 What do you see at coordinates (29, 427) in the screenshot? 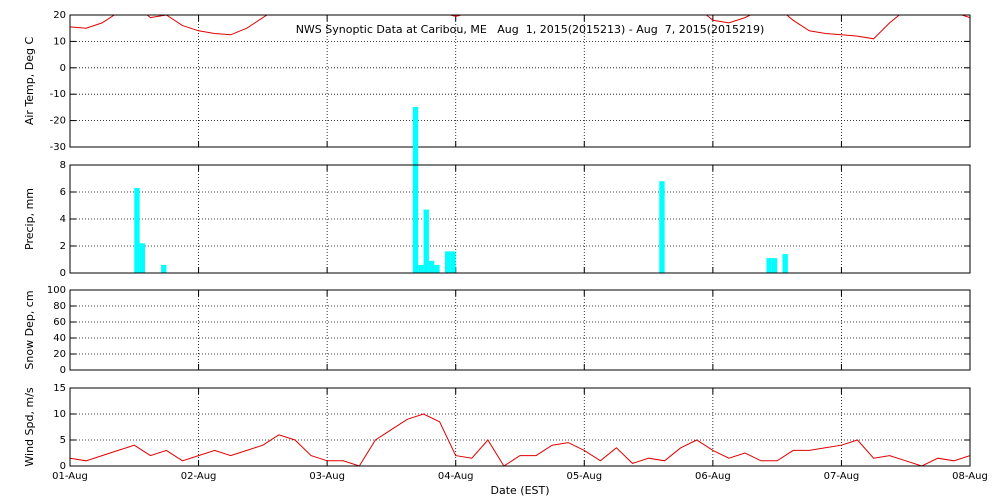
I see `y-axis-label: Wind Spd, m/s` at bounding box center [29, 427].